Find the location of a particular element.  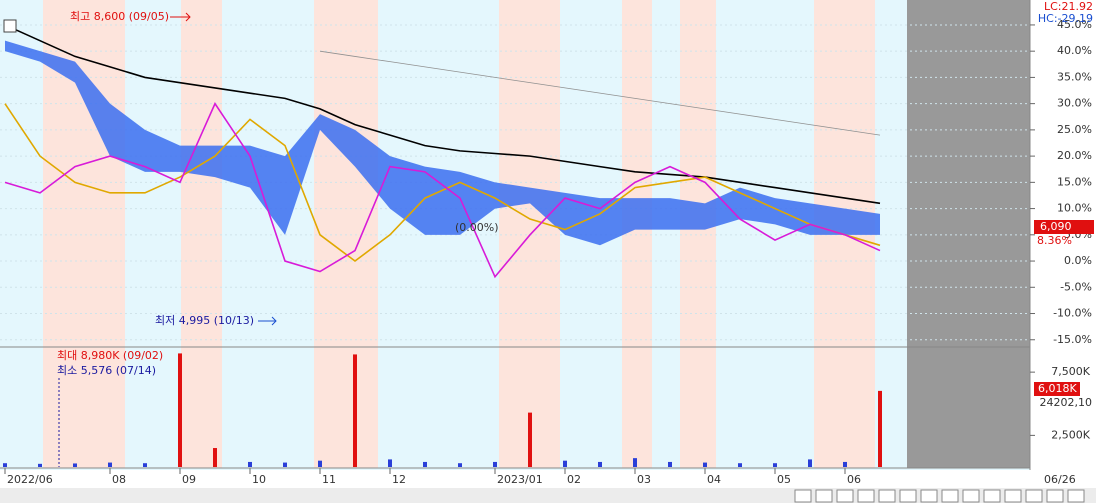

high-marker is located at coordinates (180, 17).